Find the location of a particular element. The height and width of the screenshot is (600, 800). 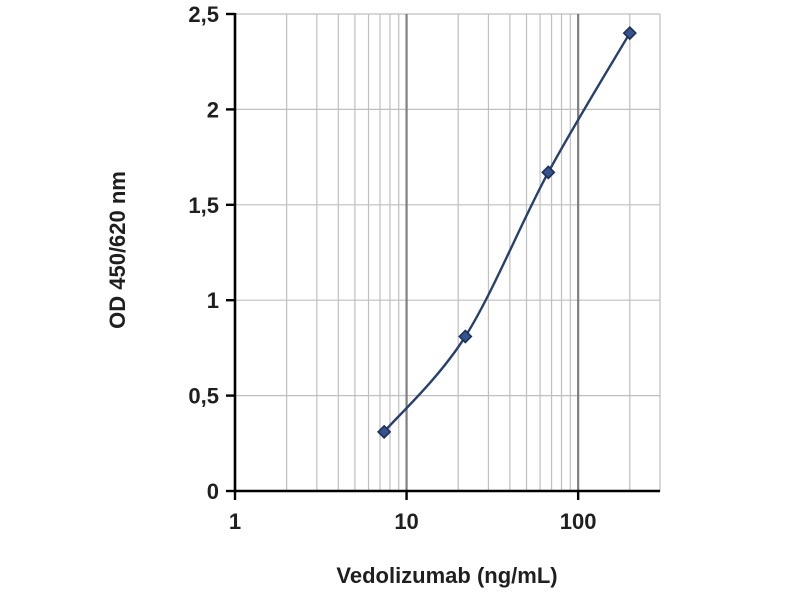

svg-text: 0,5 is located at coordinates (203, 396).